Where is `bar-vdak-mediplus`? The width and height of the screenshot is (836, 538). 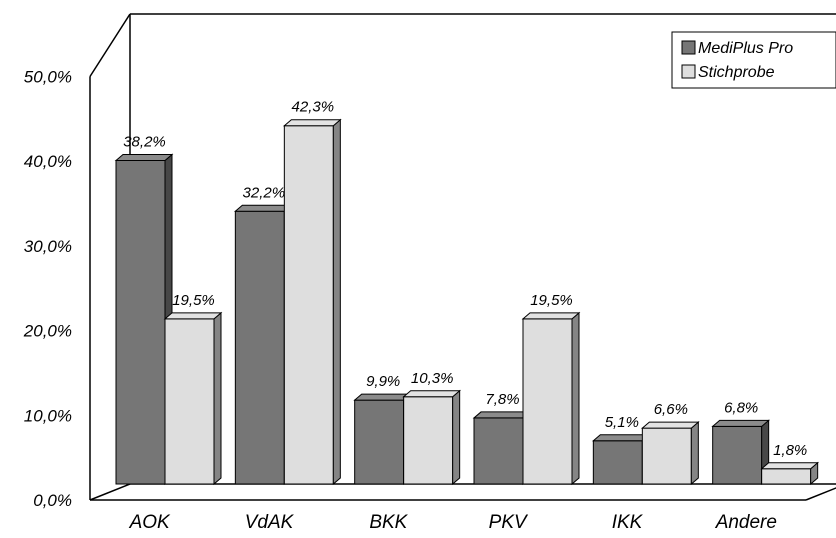
bar-vdak-mediplus is located at coordinates (263, 345).